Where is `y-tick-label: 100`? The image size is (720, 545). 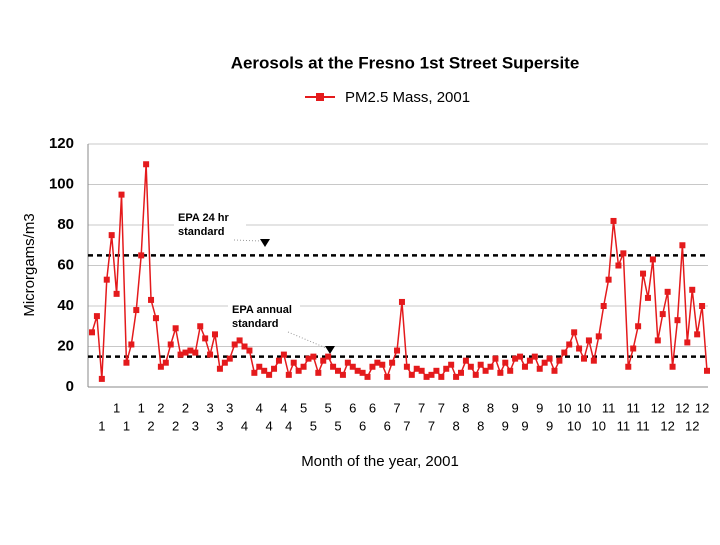 y-tick-label: 100 is located at coordinates (61, 183).